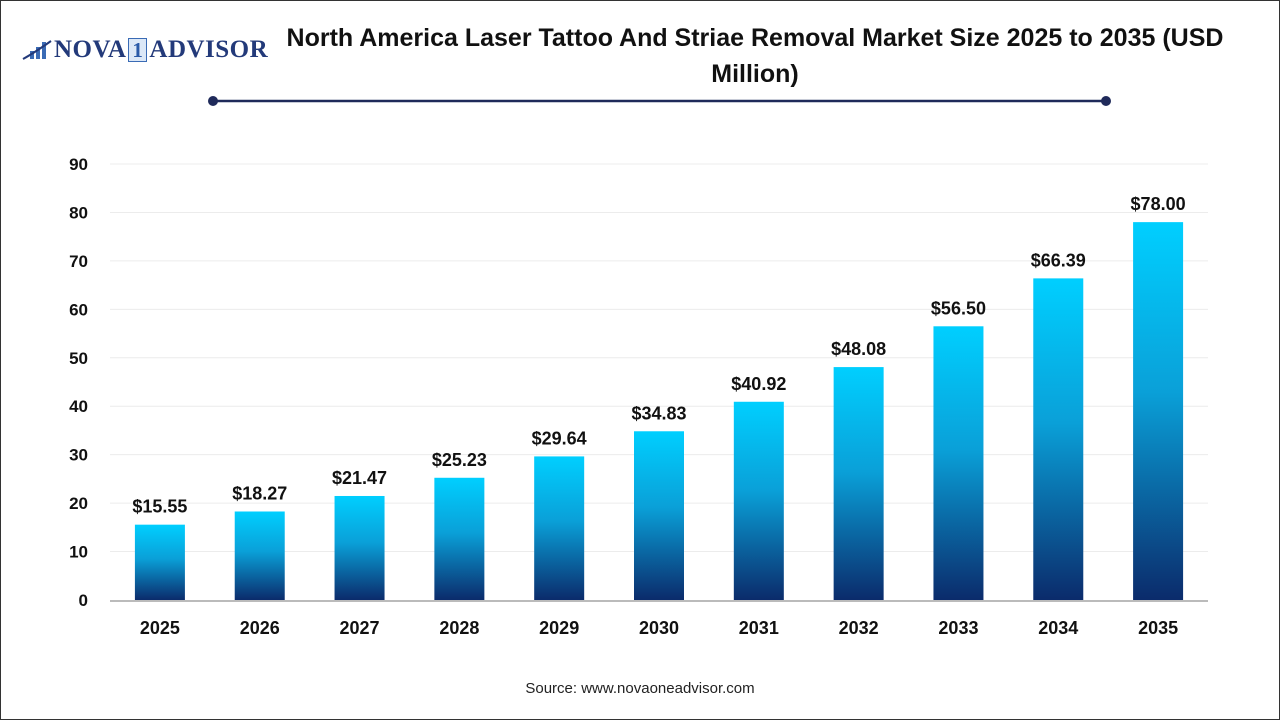 The width and height of the screenshot is (1280, 720). What do you see at coordinates (78, 212) in the screenshot?
I see `y-tick-label: 80` at bounding box center [78, 212].